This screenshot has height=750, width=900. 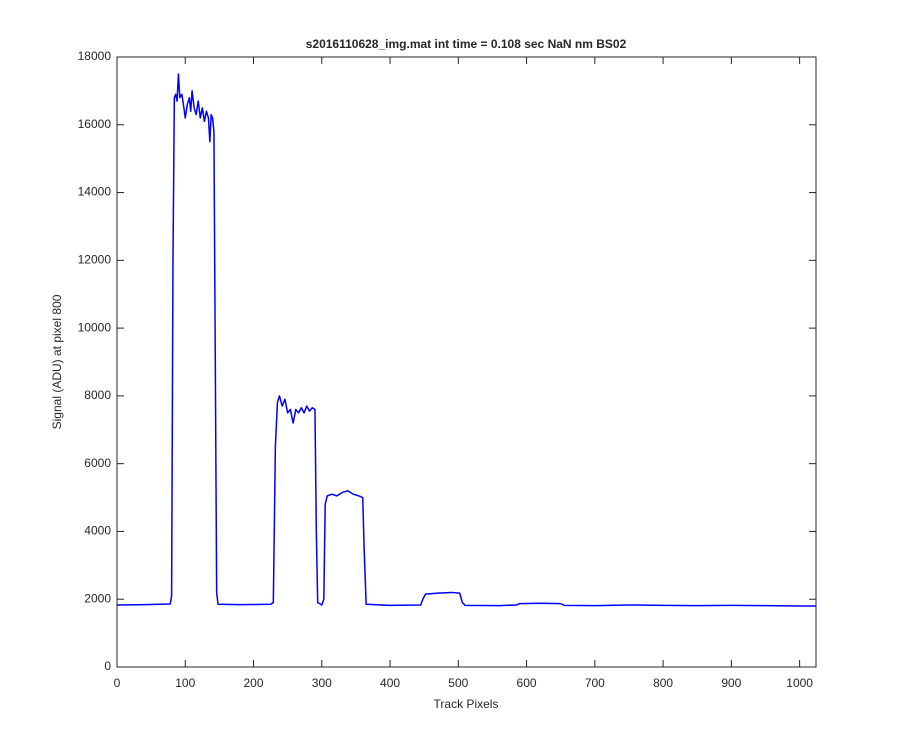 What do you see at coordinates (95, 56) in the screenshot?
I see `y-tick-label: 18000` at bounding box center [95, 56].